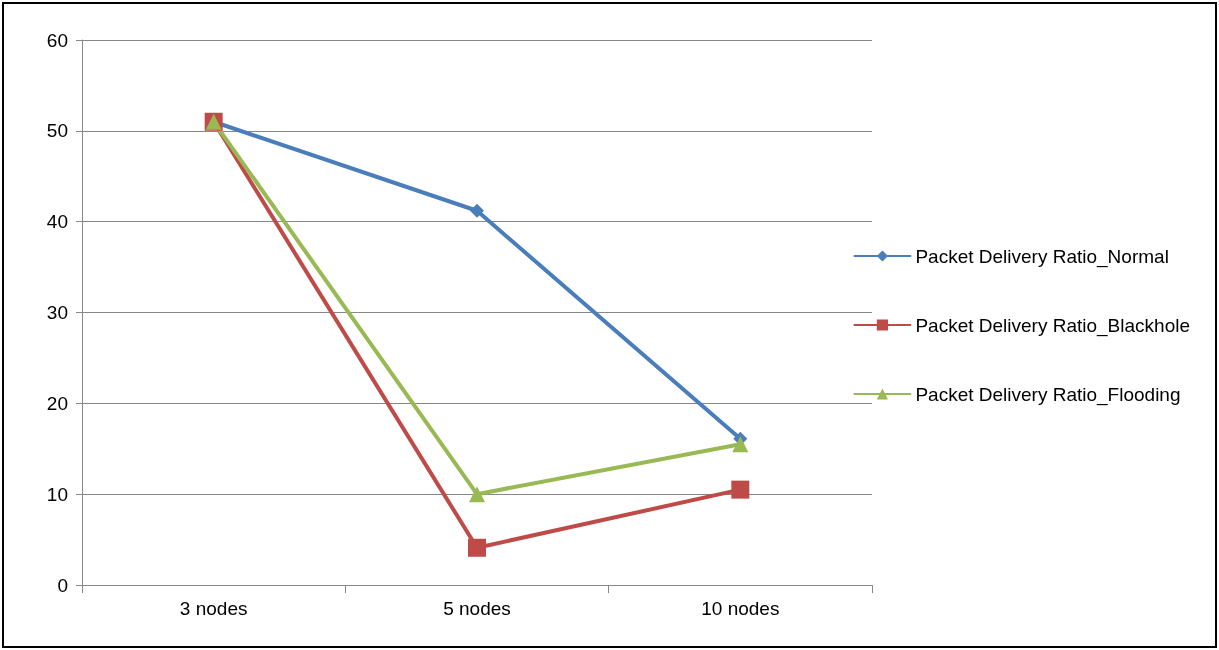  Describe the element at coordinates (213, 608) in the screenshot. I see `x-tick-label: 3 nodes` at that location.